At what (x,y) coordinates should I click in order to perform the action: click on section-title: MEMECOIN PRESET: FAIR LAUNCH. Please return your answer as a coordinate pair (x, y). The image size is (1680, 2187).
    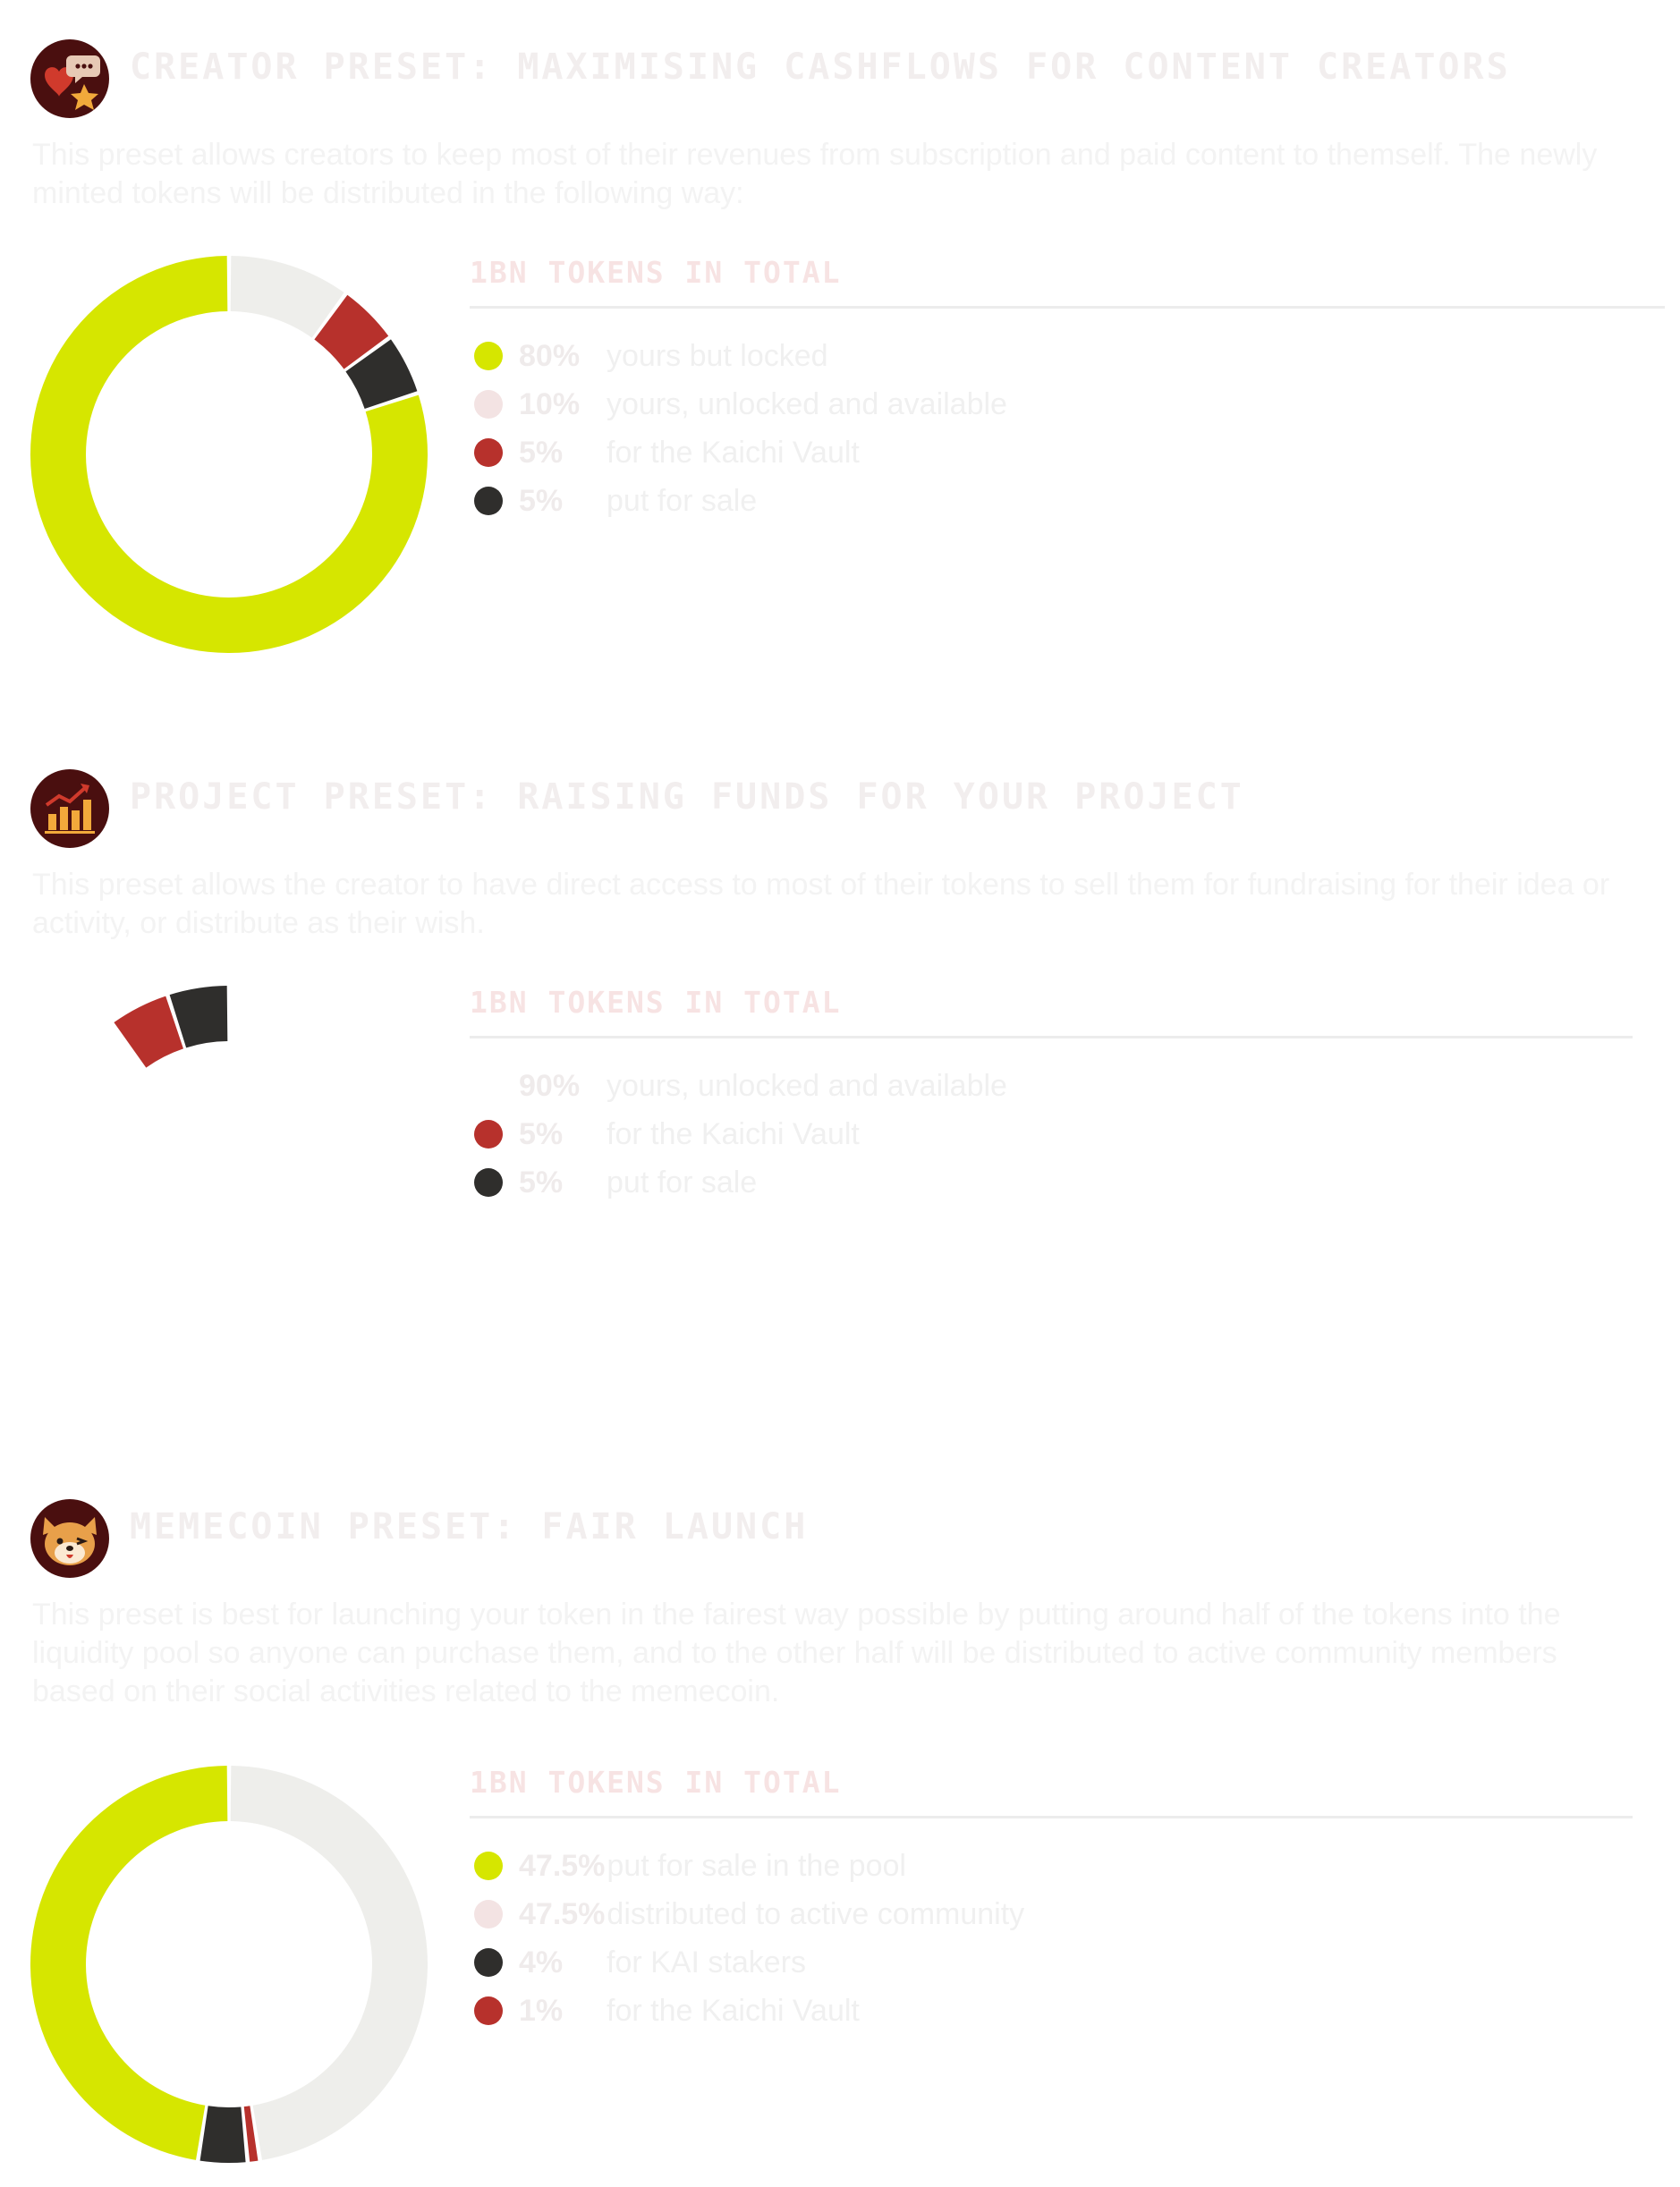
    Looking at the image, I should click on (469, 1527).